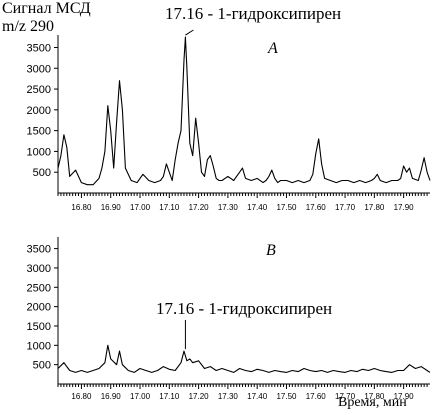  What do you see at coordinates (111, 207) in the screenshot?
I see `panel-a-x-tick-label: 16.90` at bounding box center [111, 207].